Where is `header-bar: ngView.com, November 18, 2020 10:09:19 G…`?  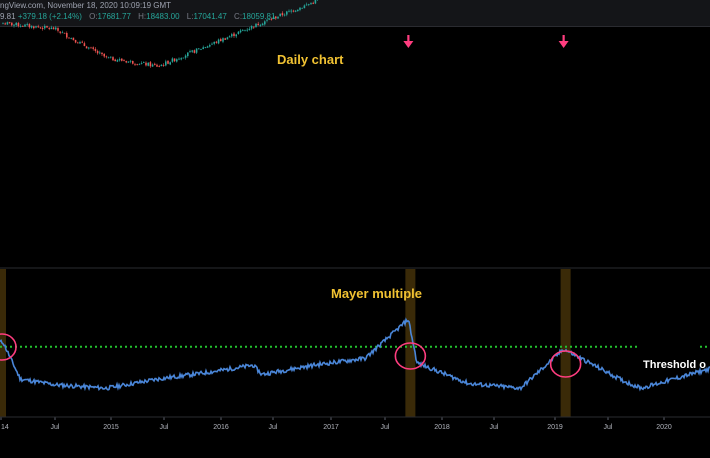 header-bar: ngView.com, November 18, 2020 10:09:19 G… is located at coordinates (355, 13).